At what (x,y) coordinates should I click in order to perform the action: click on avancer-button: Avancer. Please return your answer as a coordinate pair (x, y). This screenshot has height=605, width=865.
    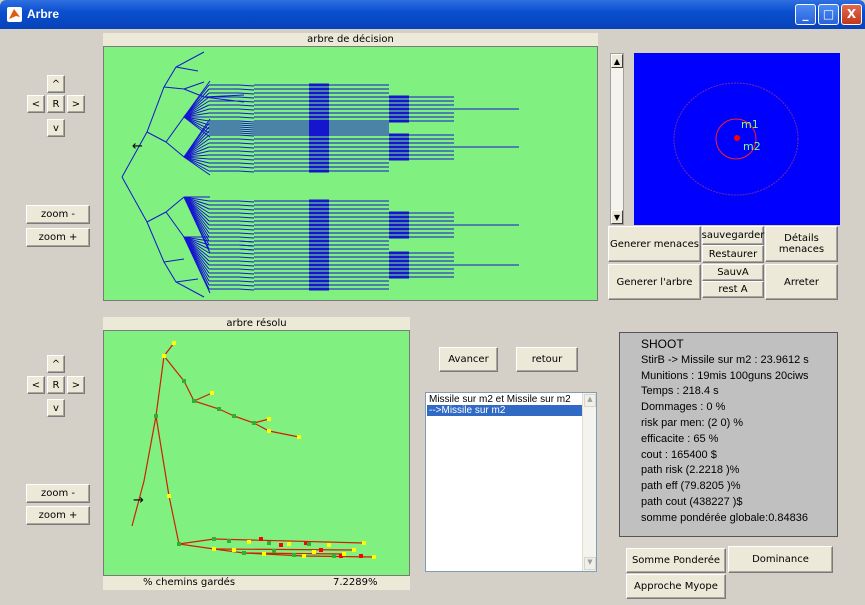
    Looking at the image, I should click on (468, 359).